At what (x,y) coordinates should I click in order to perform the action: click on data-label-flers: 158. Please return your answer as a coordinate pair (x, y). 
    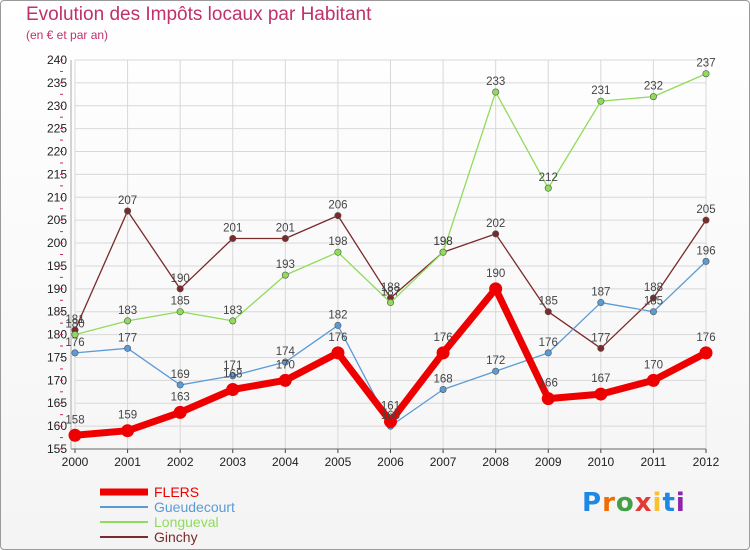
    Looking at the image, I should click on (74, 420).